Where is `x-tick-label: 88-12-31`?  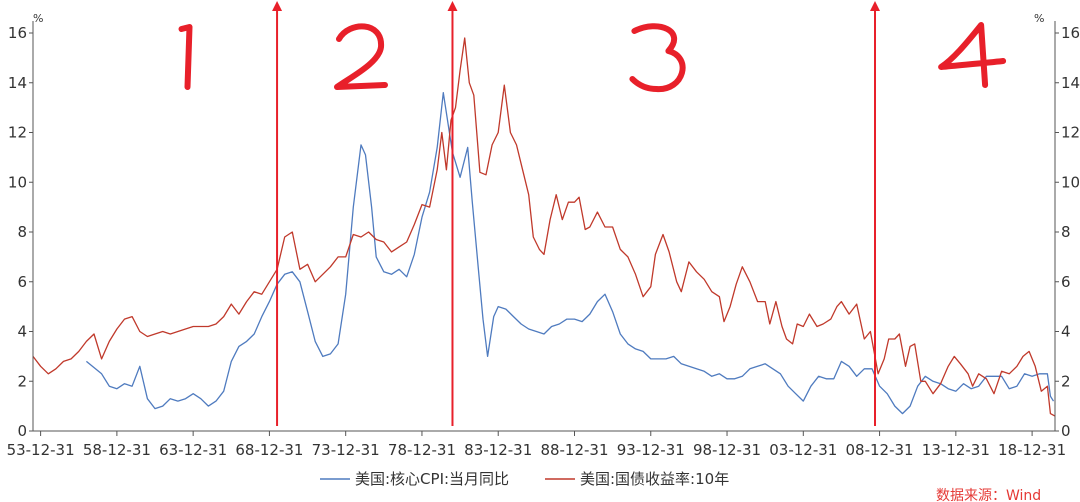 x-tick-label: 88-12-31 is located at coordinates (574, 450).